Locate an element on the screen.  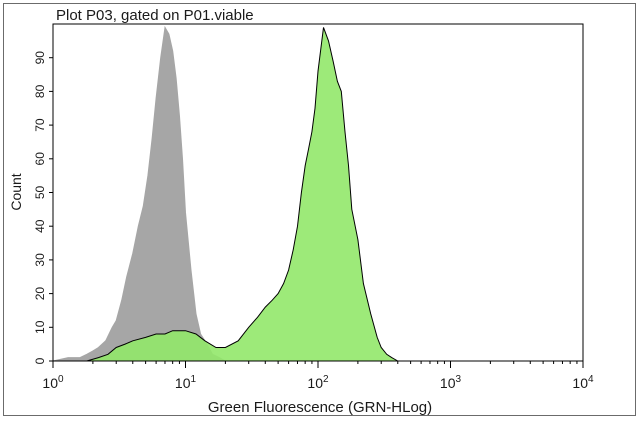
y-tick-label: 70 is located at coordinates (40, 125).